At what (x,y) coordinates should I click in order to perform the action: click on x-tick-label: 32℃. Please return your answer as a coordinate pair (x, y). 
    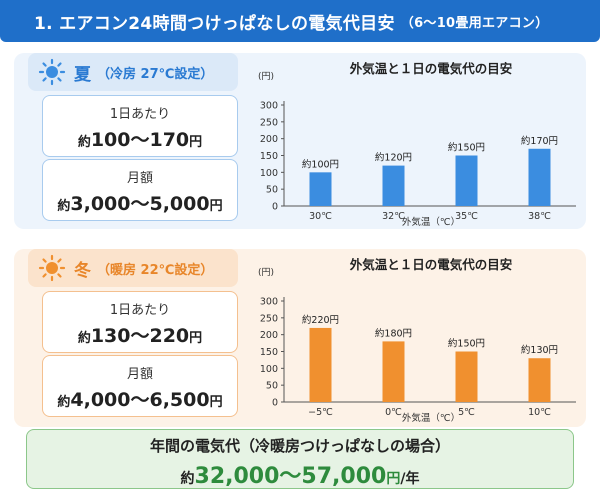
    Looking at the image, I should click on (393, 216).